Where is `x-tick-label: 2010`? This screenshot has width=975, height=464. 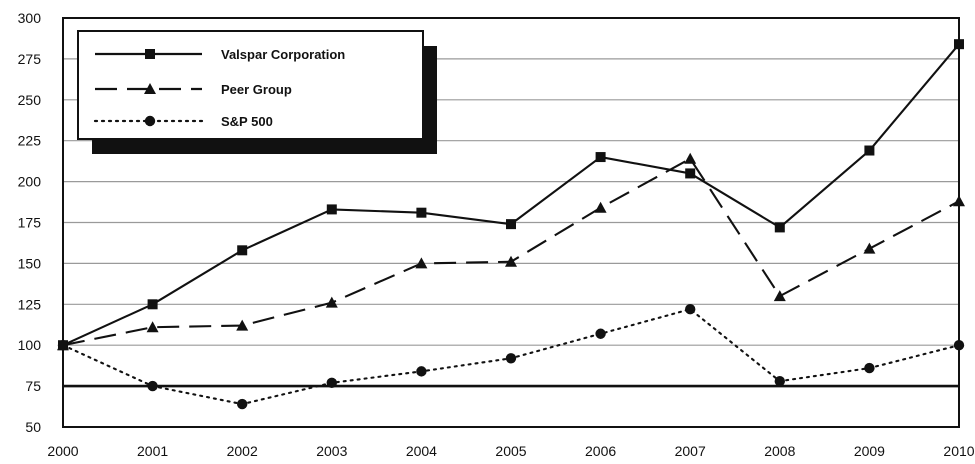 x-tick-label: 2010 is located at coordinates (958, 451).